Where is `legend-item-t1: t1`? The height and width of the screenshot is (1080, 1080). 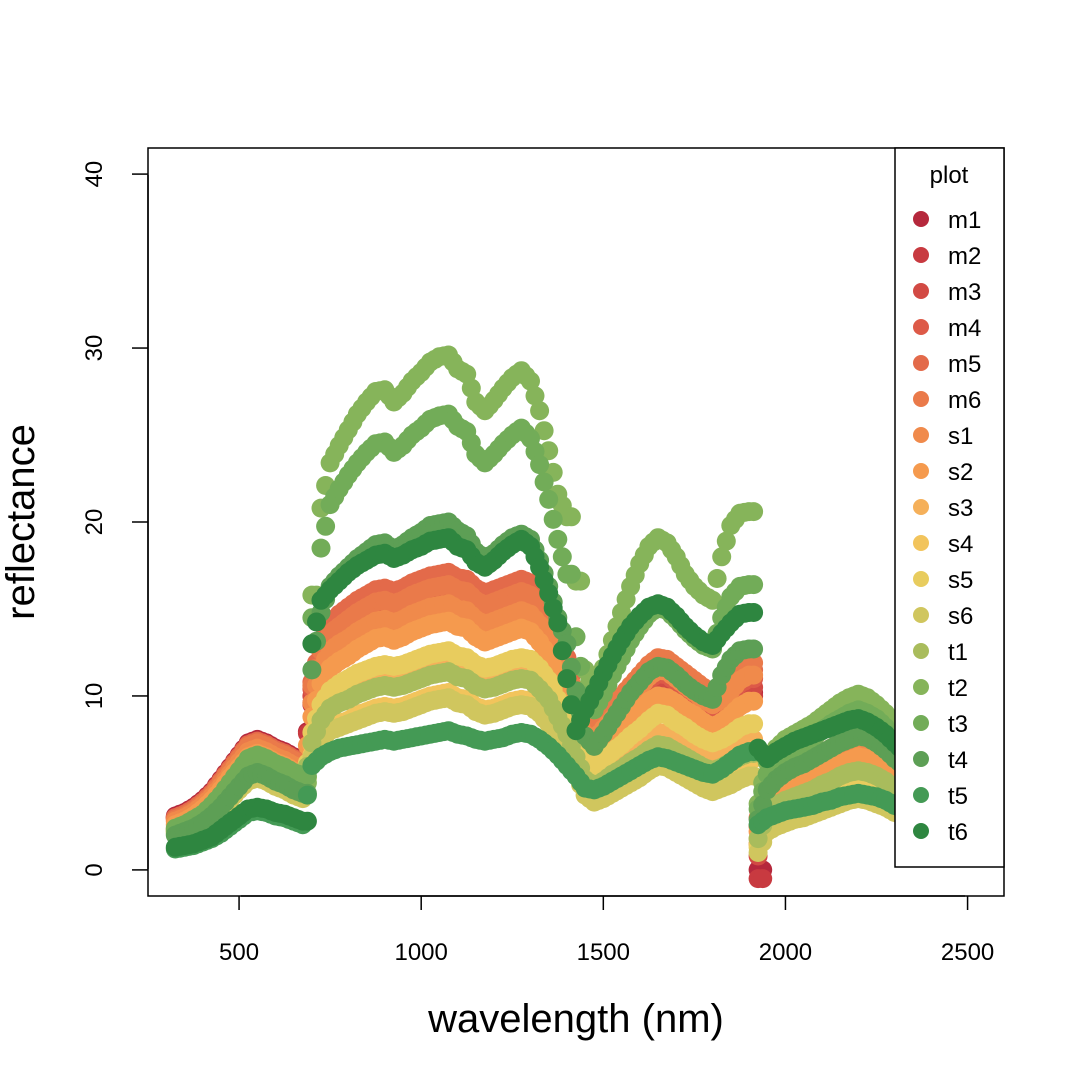
legend-item-t1: t1 is located at coordinates (940, 652).